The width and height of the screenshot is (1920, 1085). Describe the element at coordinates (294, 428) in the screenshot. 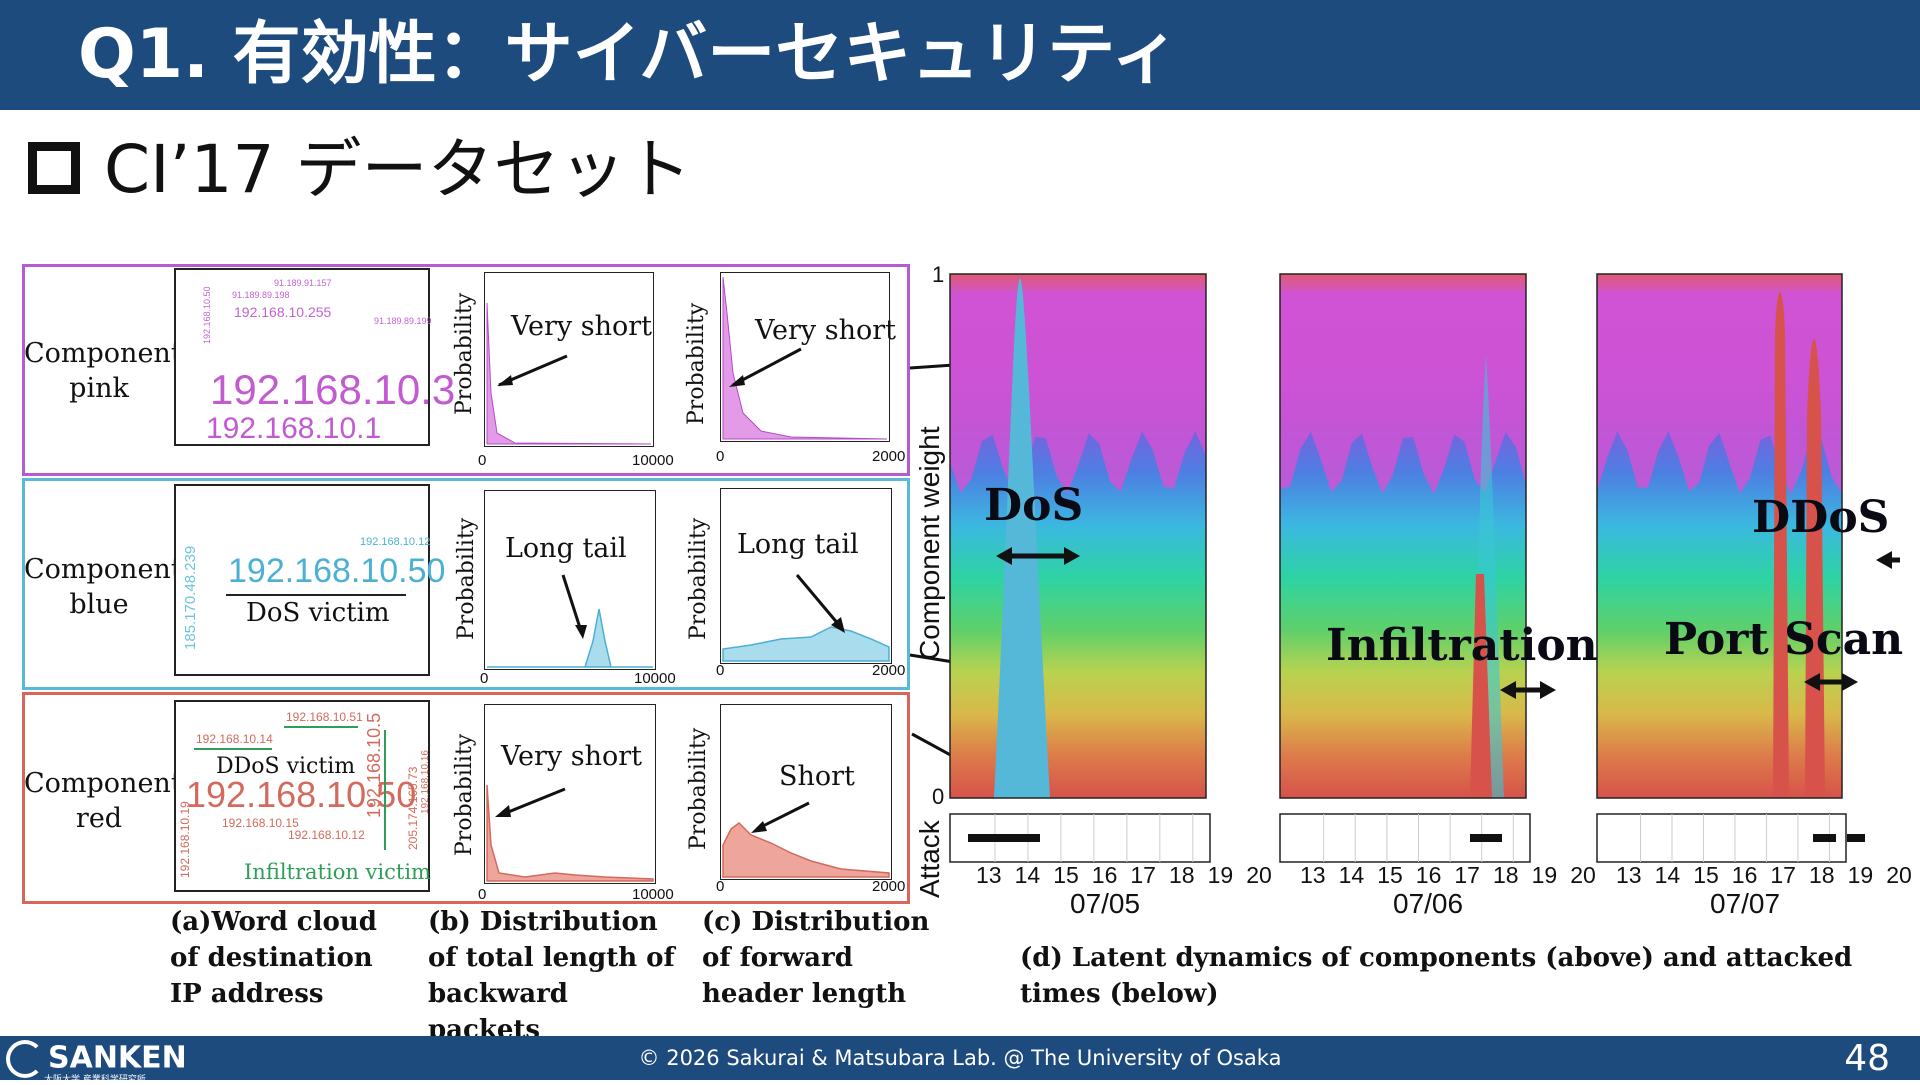

I see `wordcloud-word: 192.168.10.1` at that location.